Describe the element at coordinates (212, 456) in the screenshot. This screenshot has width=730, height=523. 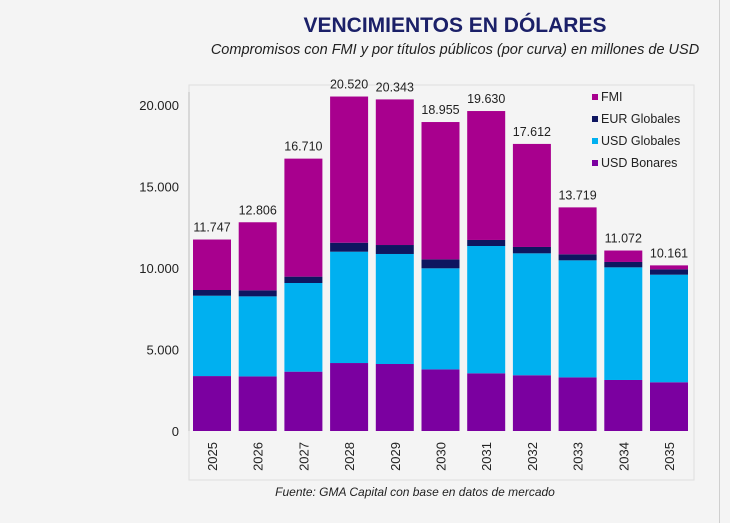
I see `x-tick-label: 2025` at that location.